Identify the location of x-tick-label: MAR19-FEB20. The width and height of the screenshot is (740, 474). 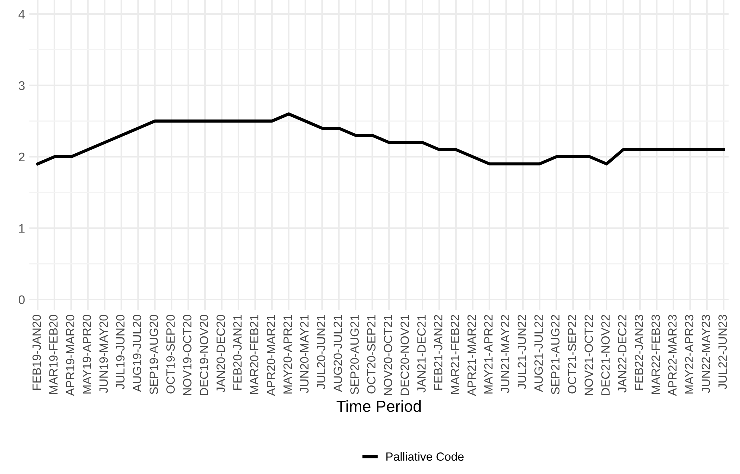
(53, 354).